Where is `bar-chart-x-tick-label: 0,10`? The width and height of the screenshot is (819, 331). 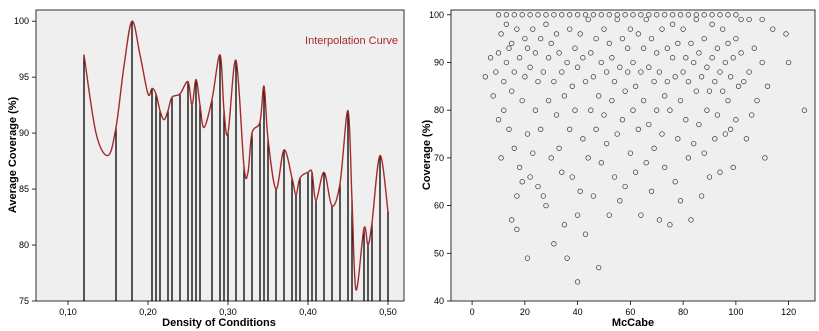
bar-chart-x-tick-label: 0,10 is located at coordinates (68, 312).